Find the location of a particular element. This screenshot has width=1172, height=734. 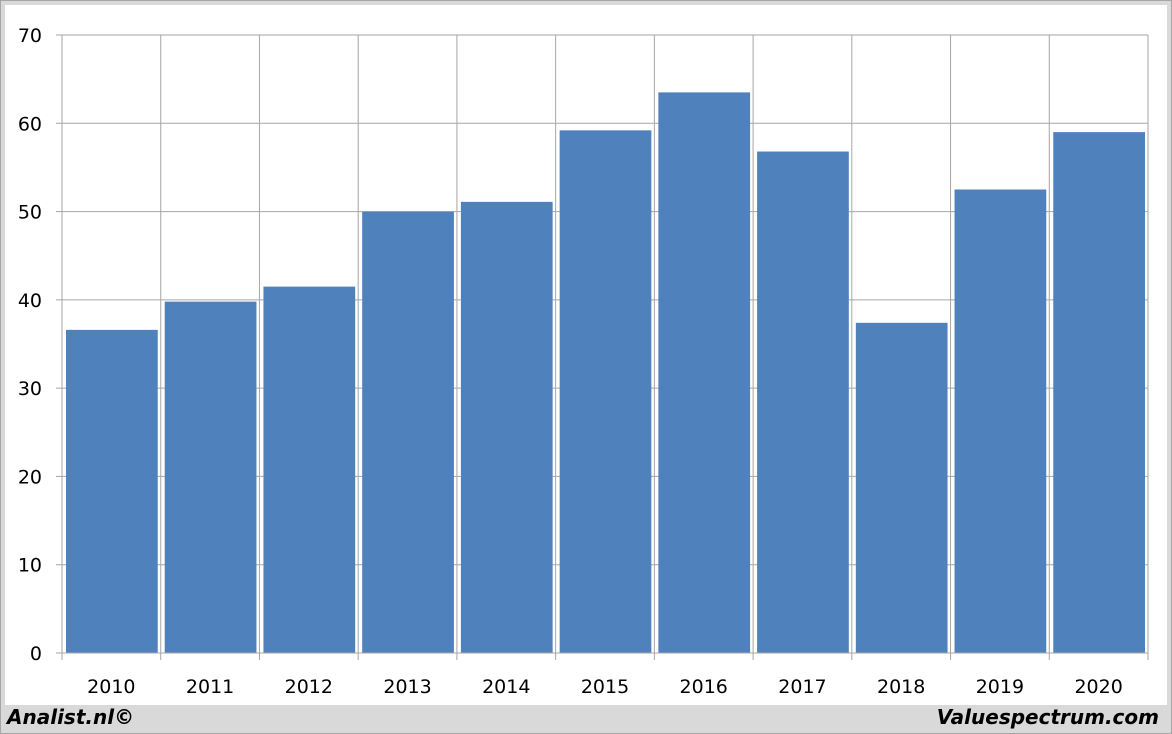

bar-2013 is located at coordinates (408, 432).